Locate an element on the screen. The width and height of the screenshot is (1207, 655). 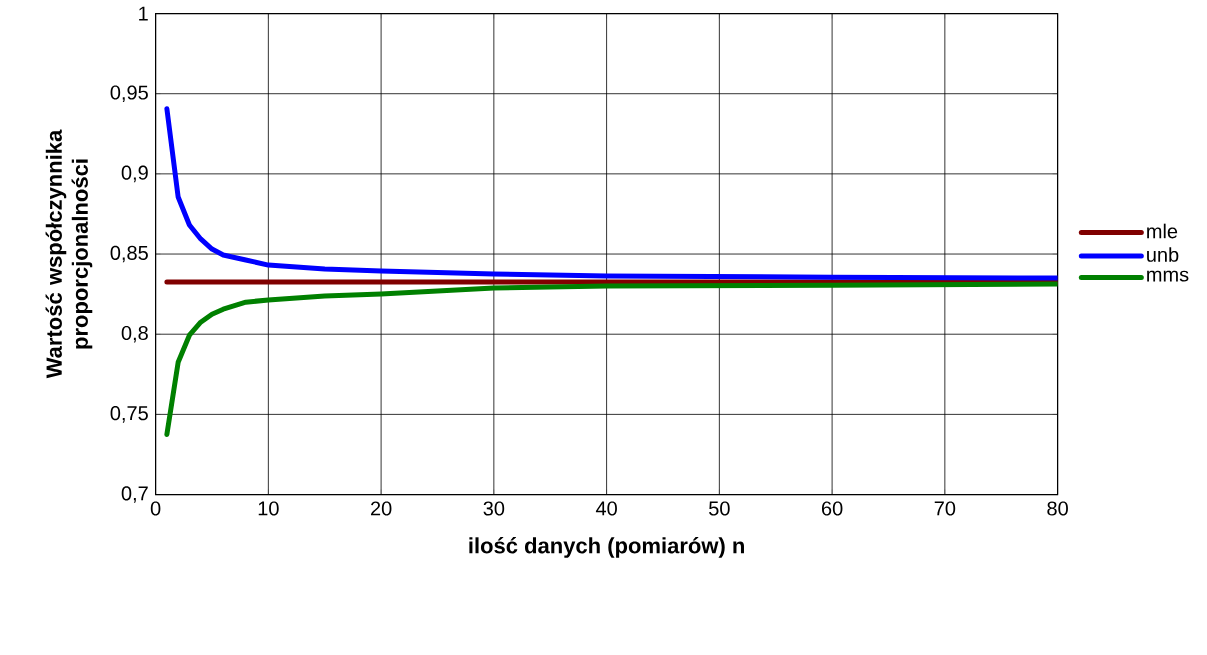
y-tick-label: 1 is located at coordinates (143, 13).